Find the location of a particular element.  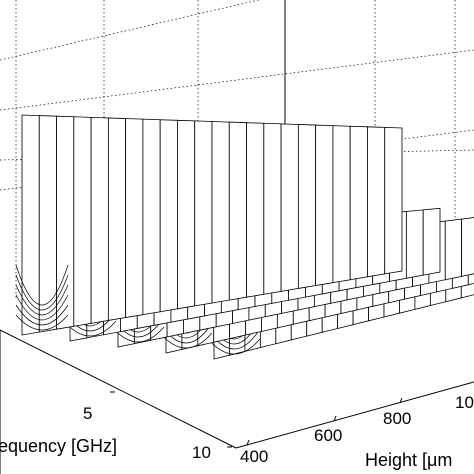

frequency-axis-label: equency [GHz] is located at coordinates (58, 446).